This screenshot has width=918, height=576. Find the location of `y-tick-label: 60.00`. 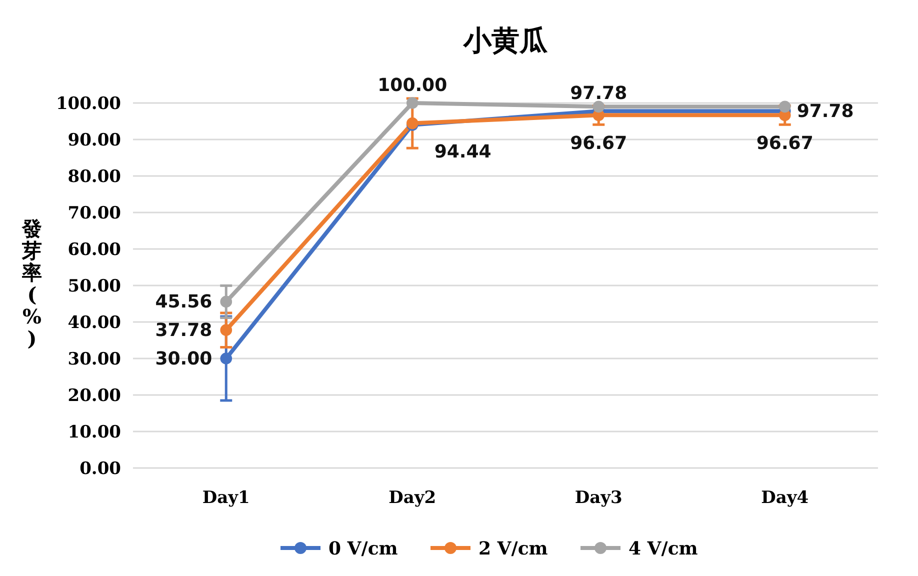

y-tick-label: 60.00 is located at coordinates (95, 250).